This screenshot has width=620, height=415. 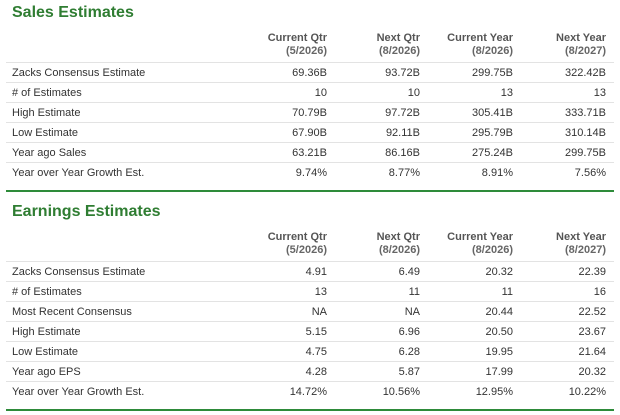 What do you see at coordinates (381, 391) in the screenshot?
I see `cell-value: 10.56%` at bounding box center [381, 391].